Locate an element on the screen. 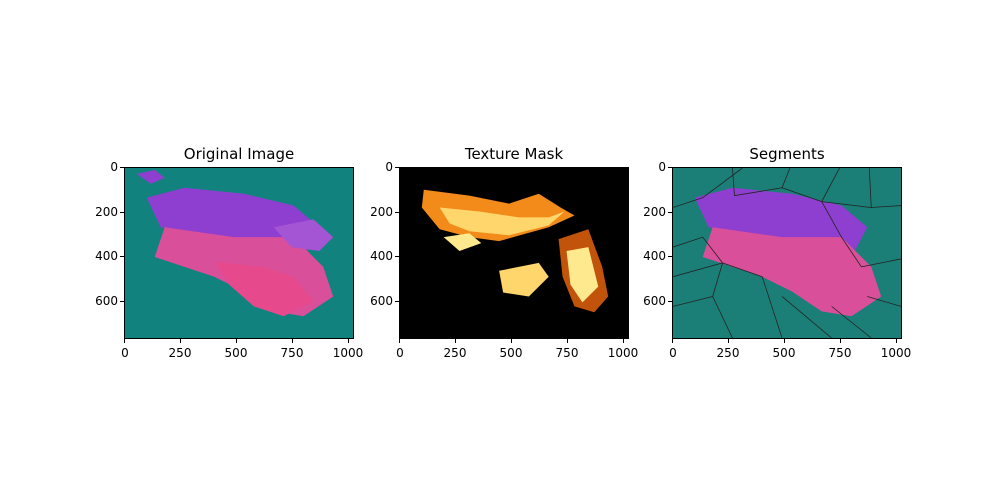 This screenshot has height=500, width=1000. segments-image is located at coordinates (787, 253).